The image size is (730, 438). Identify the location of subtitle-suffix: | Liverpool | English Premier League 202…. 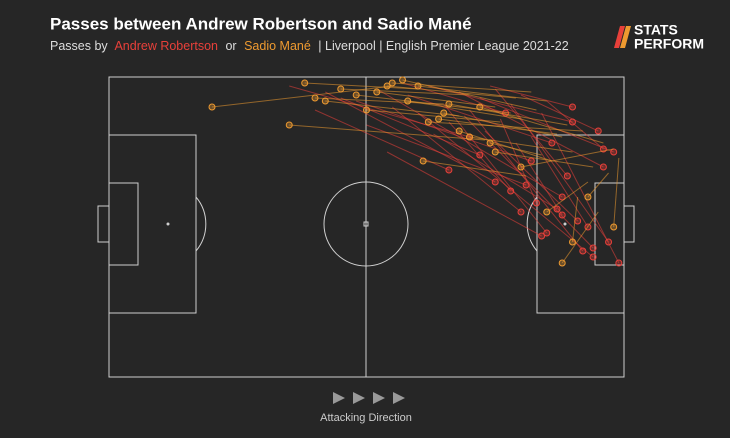
(443, 46).